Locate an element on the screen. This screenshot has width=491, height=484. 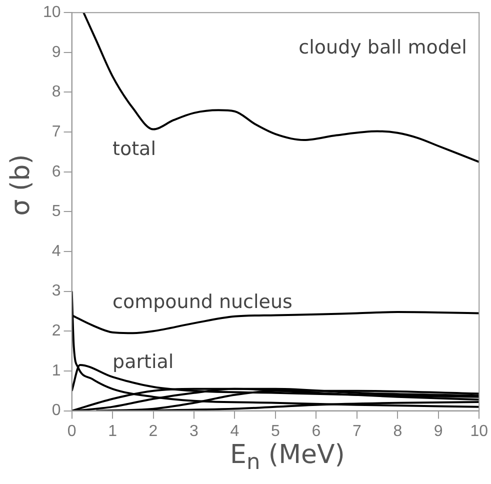
annotation: compound nucleus is located at coordinates (202, 302).